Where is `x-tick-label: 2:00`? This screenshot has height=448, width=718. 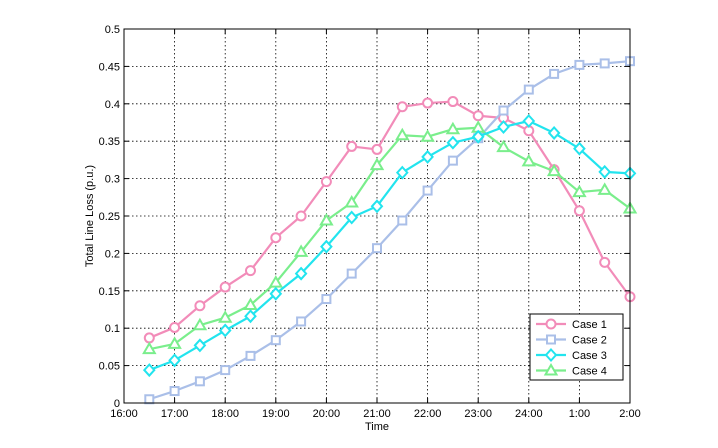
x-tick-label: 2:00 is located at coordinates (629, 414).